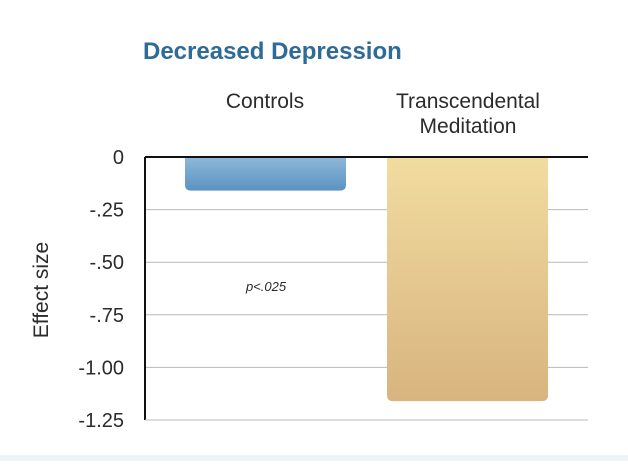 The height and width of the screenshot is (466, 628). Describe the element at coordinates (272, 51) in the screenshot. I see `chart-title: Decreased Depression` at that location.